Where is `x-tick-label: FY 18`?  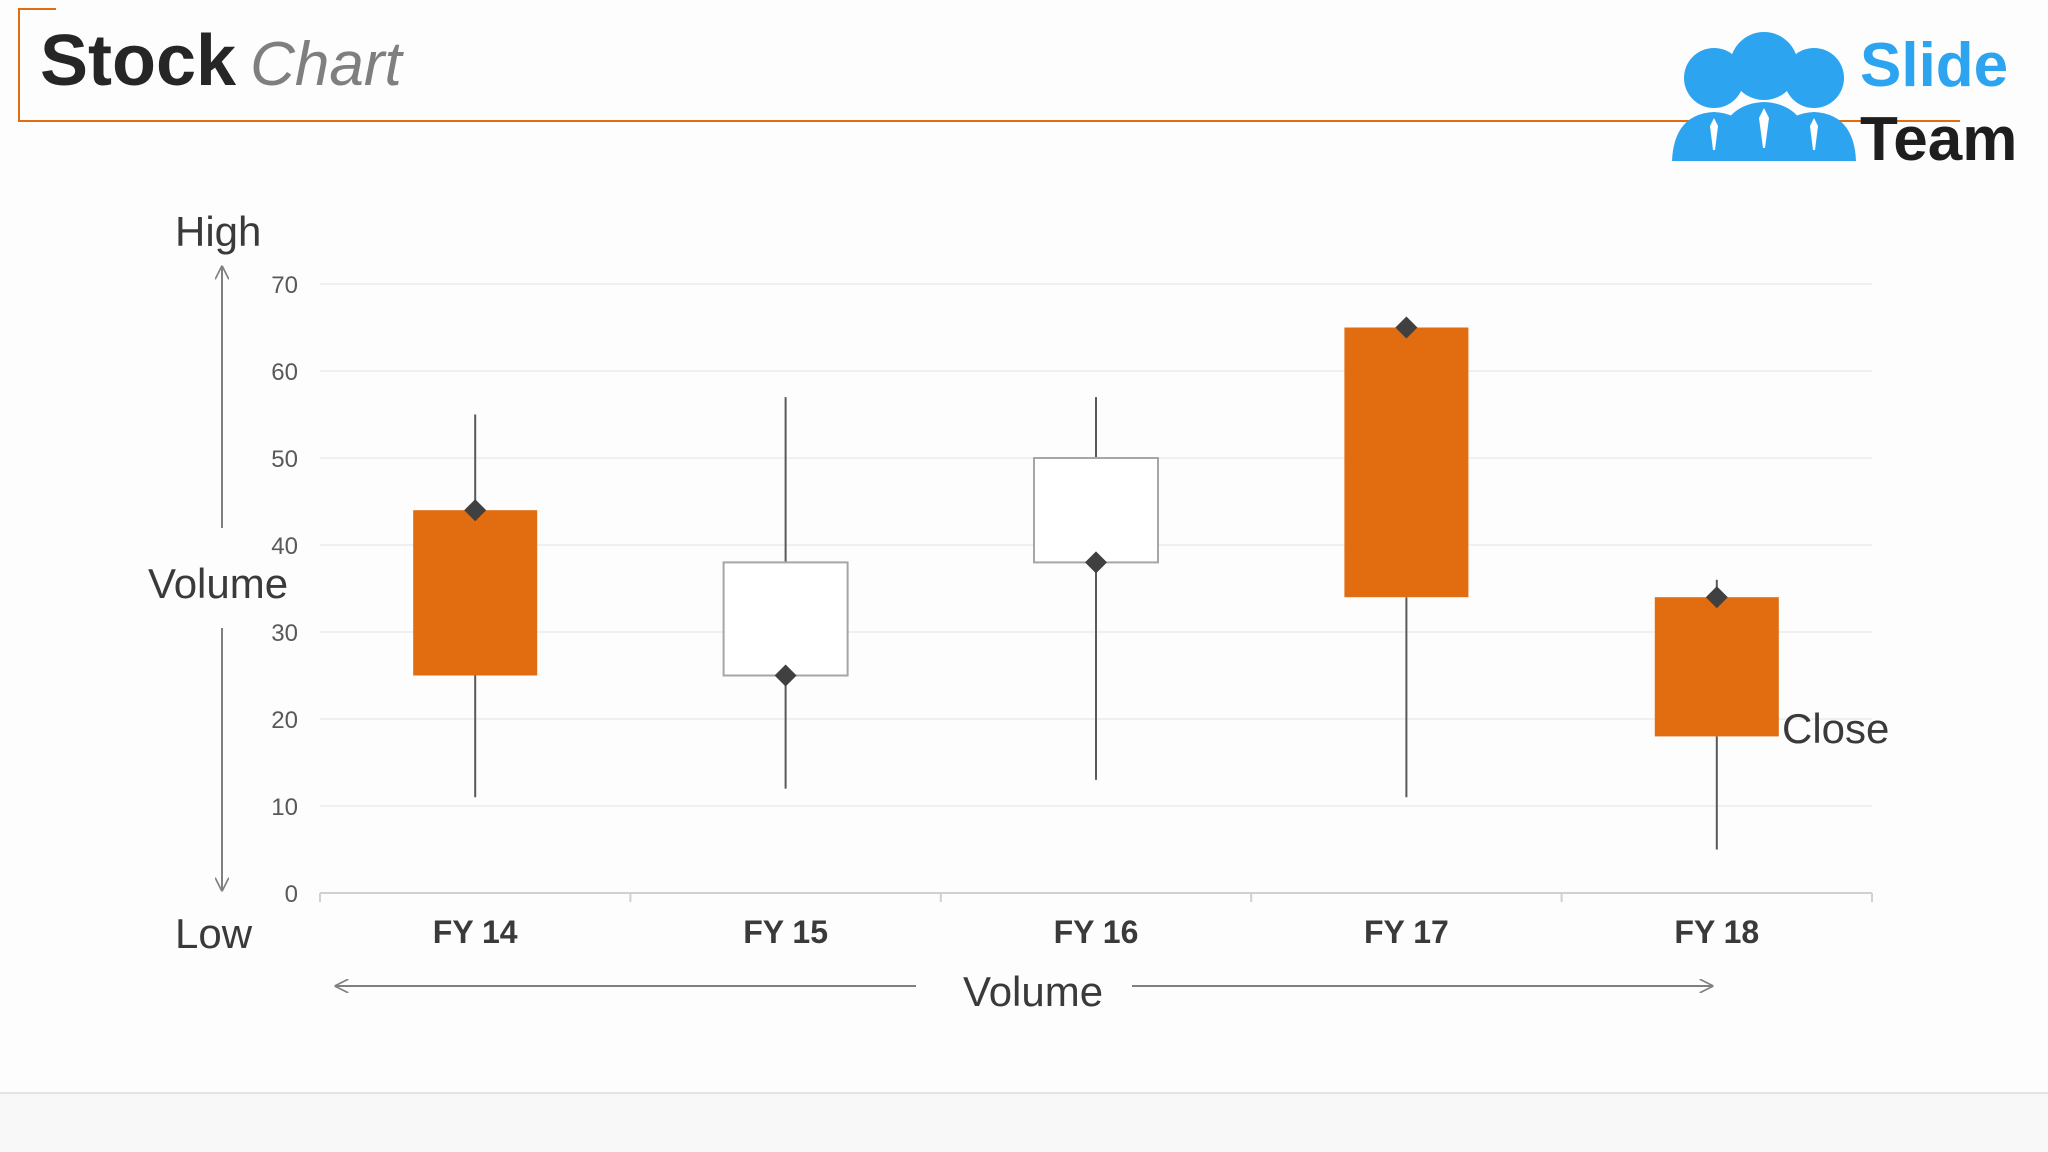 x-tick-label: FY 18 is located at coordinates (1716, 932).